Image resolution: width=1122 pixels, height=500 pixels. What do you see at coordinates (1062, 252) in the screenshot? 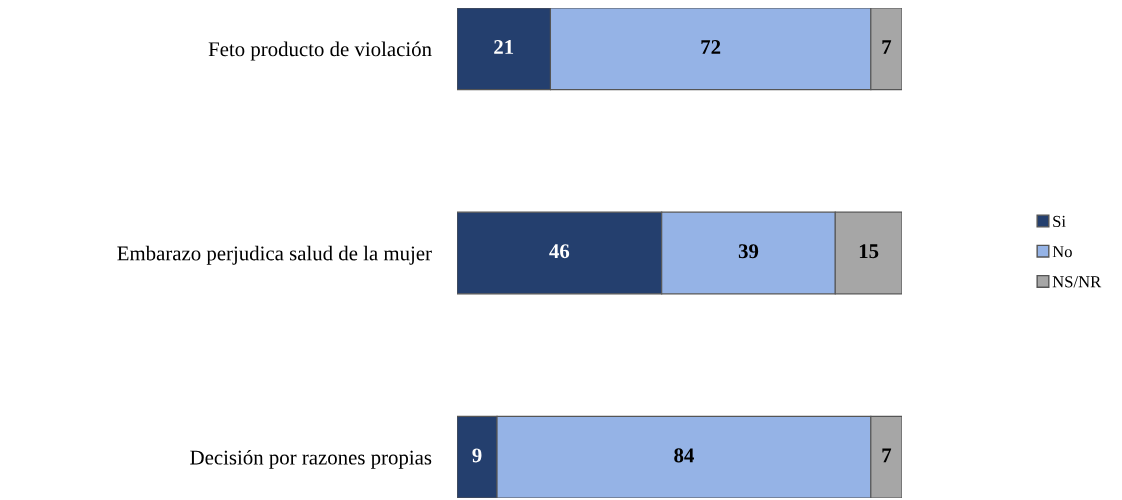
I see `legend-label: No` at bounding box center [1062, 252].